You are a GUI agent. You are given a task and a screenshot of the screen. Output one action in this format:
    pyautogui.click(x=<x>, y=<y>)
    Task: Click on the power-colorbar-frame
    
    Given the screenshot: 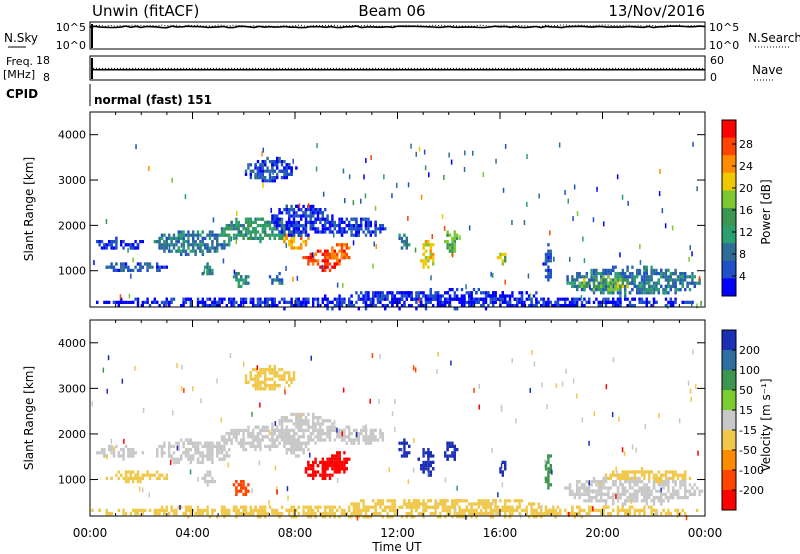 What is the action you would take?
    pyautogui.click(x=729, y=208)
    